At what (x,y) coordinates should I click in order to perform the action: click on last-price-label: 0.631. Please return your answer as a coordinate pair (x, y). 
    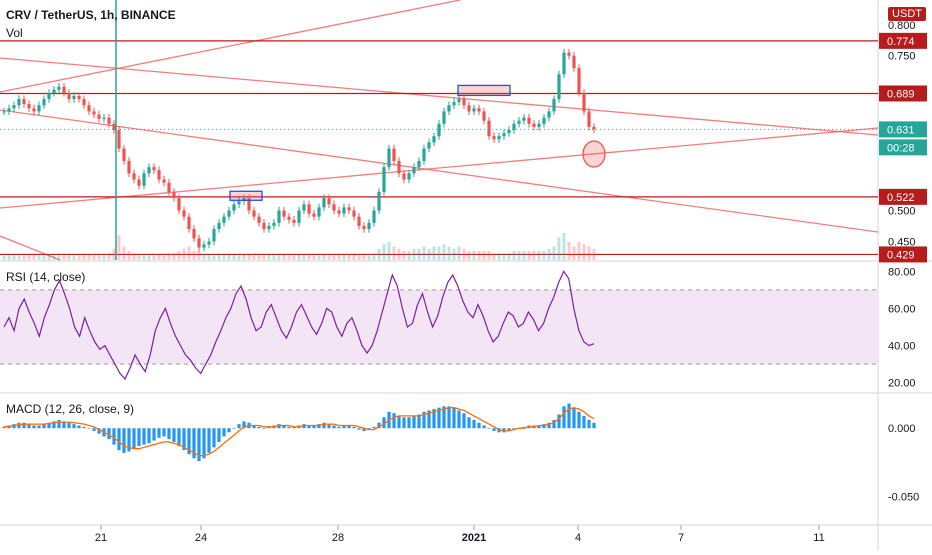
    Looking at the image, I should click on (901, 130).